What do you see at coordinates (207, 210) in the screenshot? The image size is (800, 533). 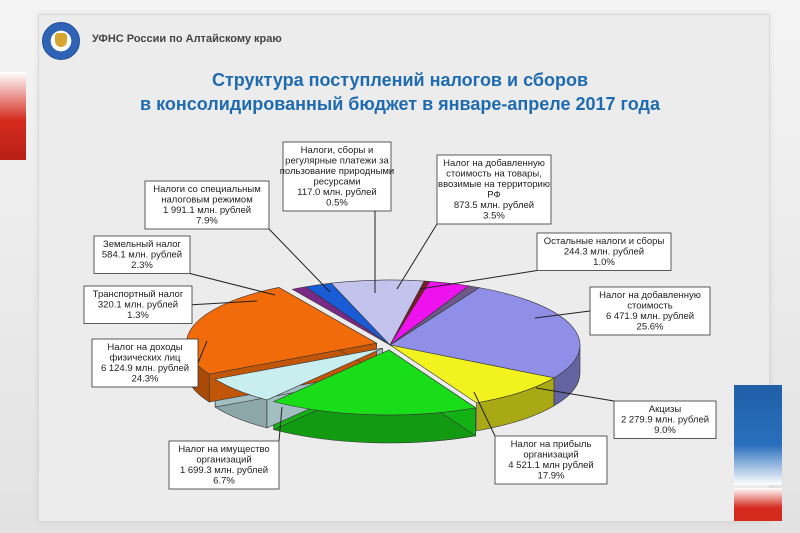 I see `label-text-line: 1 991.1 млн. рублей` at bounding box center [207, 210].